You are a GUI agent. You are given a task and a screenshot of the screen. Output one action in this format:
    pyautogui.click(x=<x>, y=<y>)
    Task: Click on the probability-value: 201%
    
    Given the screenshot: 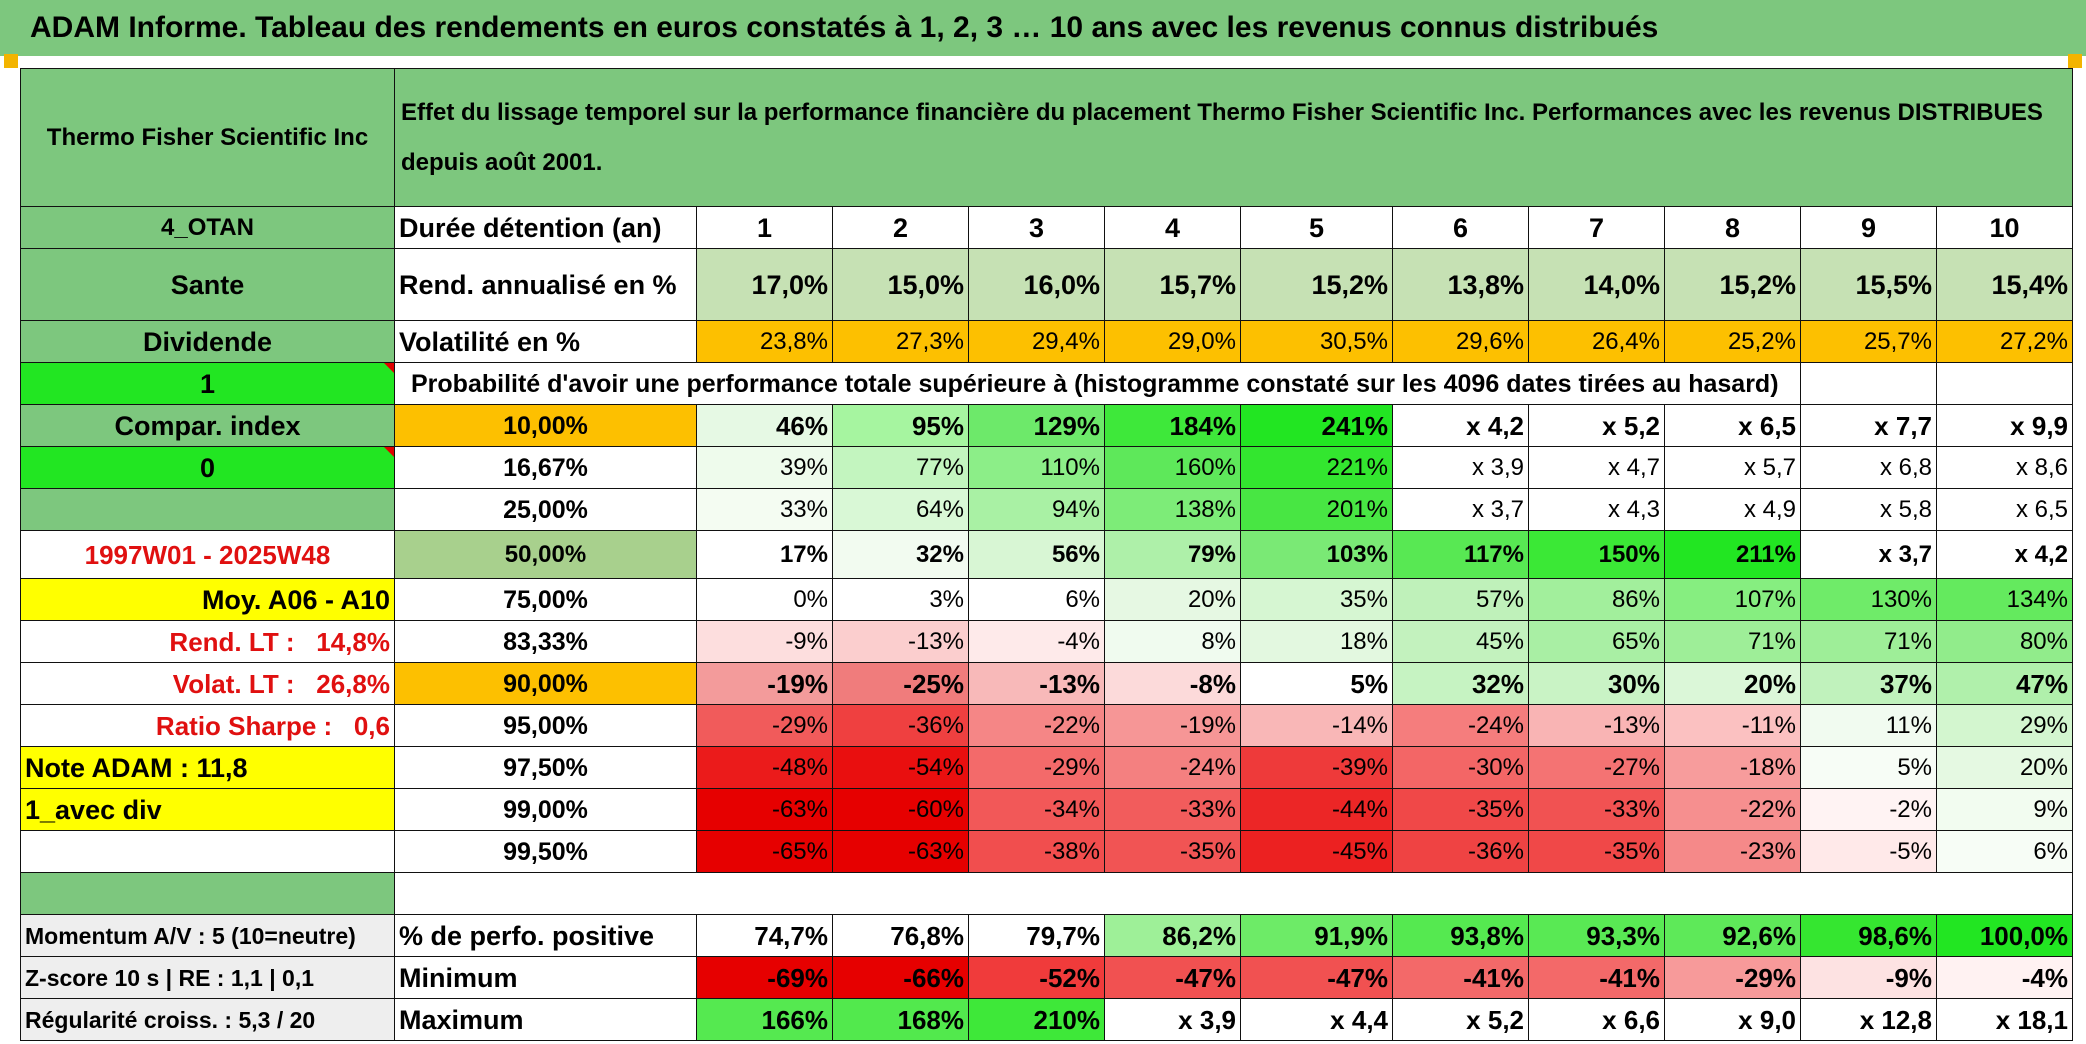 What is the action you would take?
    pyautogui.click(x=1316, y=509)
    